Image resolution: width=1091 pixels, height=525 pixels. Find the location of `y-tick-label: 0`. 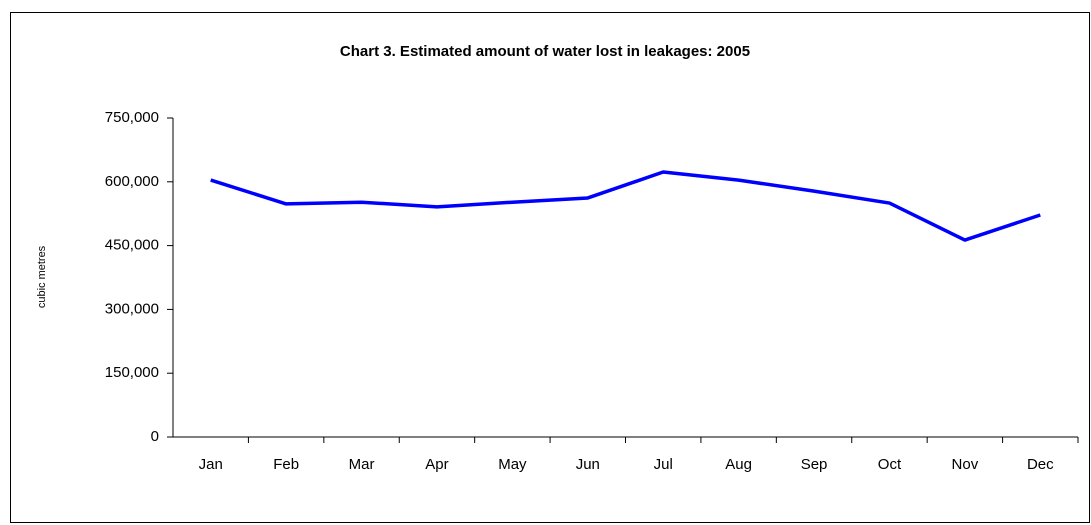

y-tick-label: 0 is located at coordinates (155, 436).